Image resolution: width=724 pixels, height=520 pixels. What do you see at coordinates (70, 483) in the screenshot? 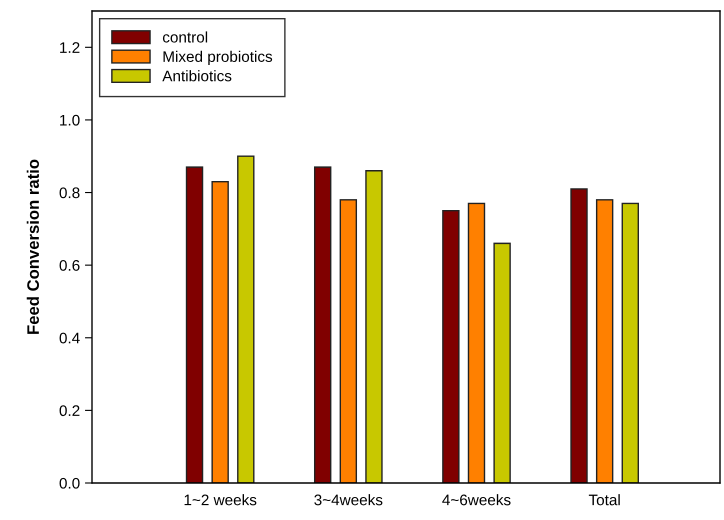
I see `y-tick-label: 0.0` at bounding box center [70, 483].